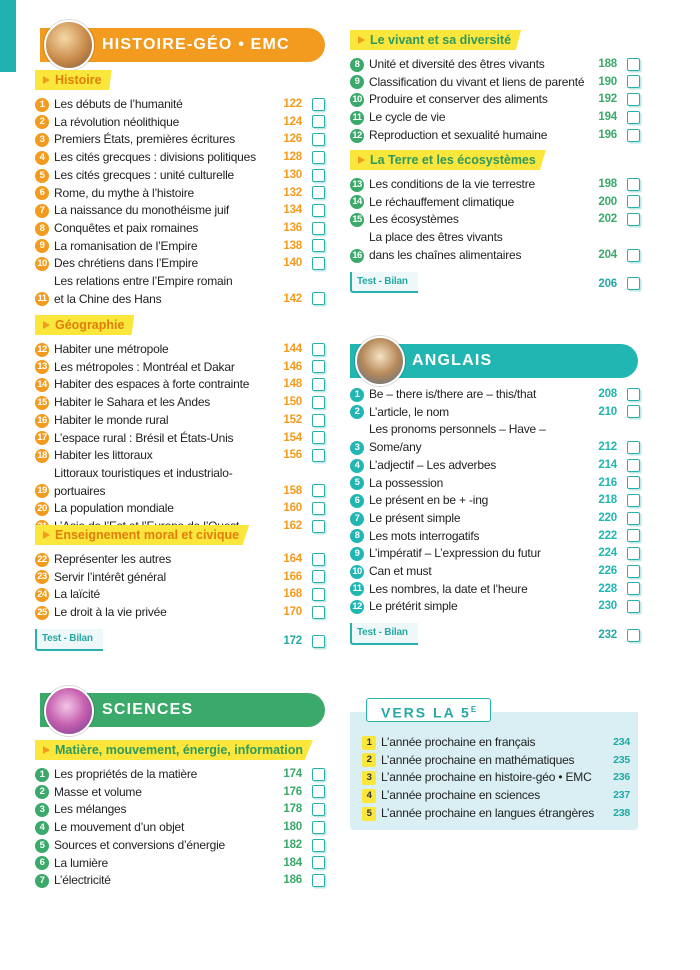 This screenshot has width=700, height=970. I want to click on test-label: Test - Bilan, so click(384, 282).